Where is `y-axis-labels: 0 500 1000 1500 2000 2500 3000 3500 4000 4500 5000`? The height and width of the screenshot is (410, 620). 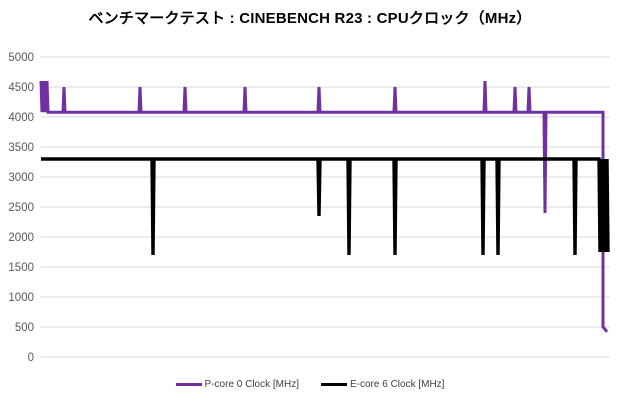 y-axis-labels: 0 500 1000 1500 2000 2500 3000 3500 4000 4500 5000 is located at coordinates (21, 208).